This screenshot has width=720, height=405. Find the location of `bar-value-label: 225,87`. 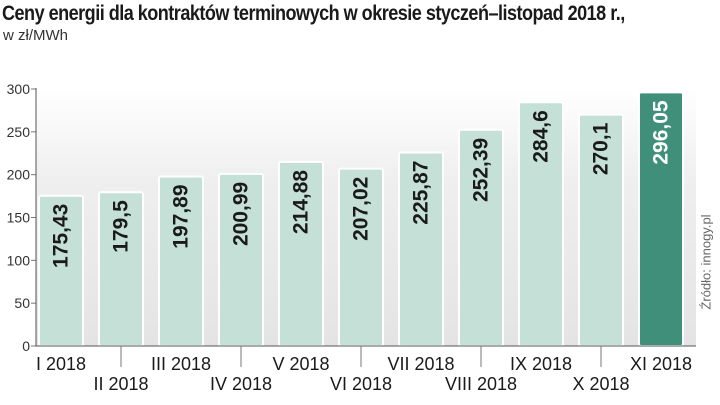

bar-value-label: 225,87 is located at coordinates (421, 193).